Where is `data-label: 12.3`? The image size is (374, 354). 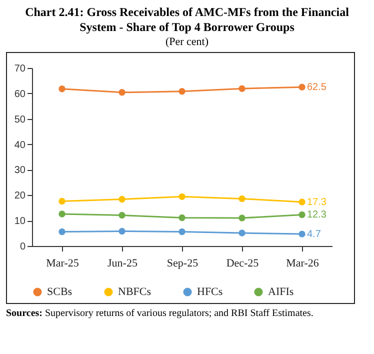 data-label: 12.3 is located at coordinates (317, 215).